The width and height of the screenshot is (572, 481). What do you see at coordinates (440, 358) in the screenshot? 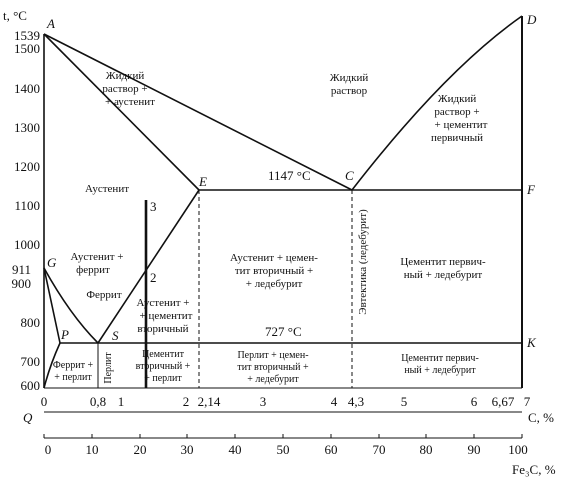
I see `region-cementite1-ledeburite-low: Цементит первич-` at bounding box center [440, 358].